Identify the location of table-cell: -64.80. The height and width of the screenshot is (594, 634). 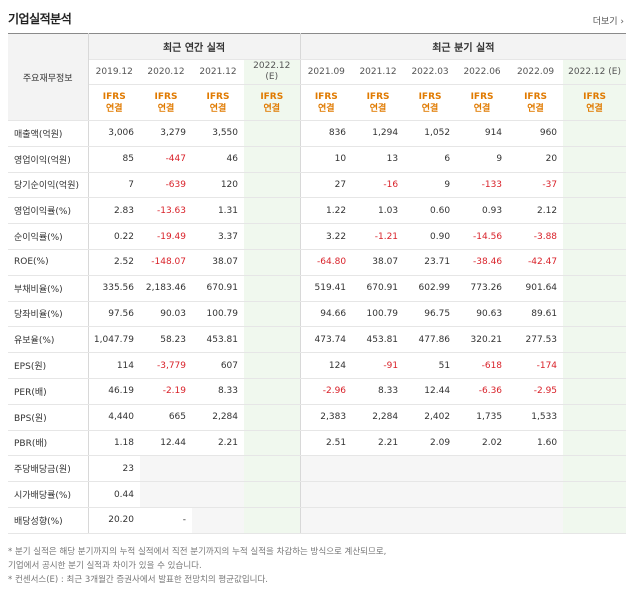
(326, 262).